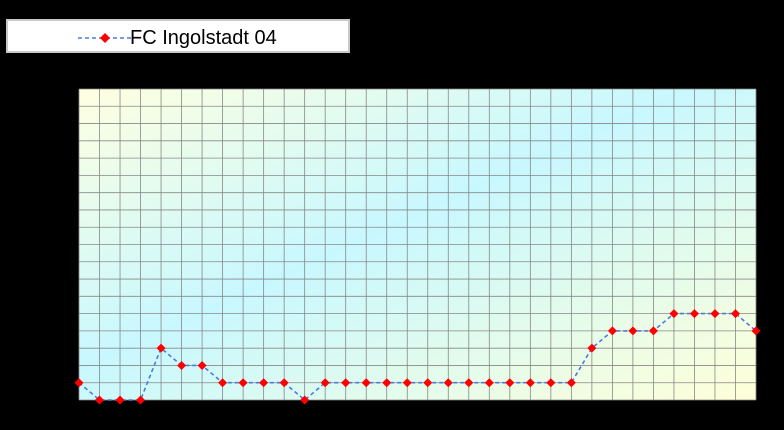  What do you see at coordinates (140, 78) in the screenshot?
I see `x-tick-label: 4` at bounding box center [140, 78].